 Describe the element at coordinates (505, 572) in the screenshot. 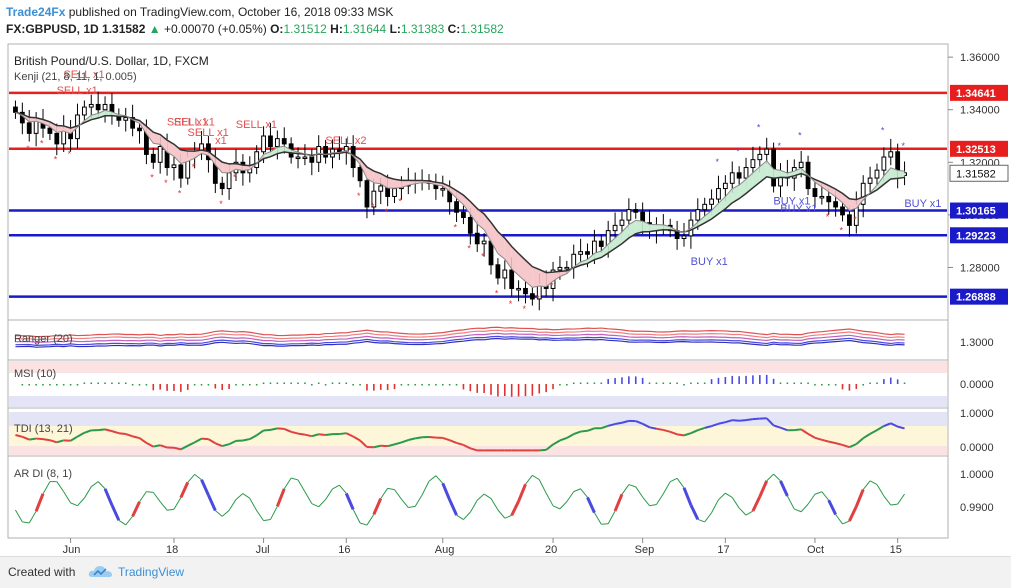

I see `footer: Created with TradingView` at that location.